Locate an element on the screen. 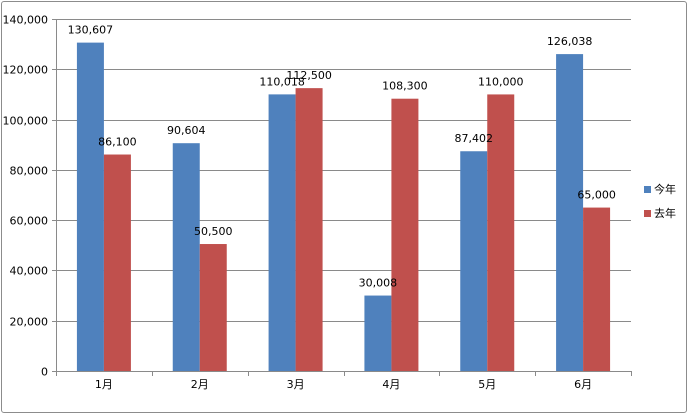 The height and width of the screenshot is (416, 690). data-label: 112,500 is located at coordinates (309, 75).